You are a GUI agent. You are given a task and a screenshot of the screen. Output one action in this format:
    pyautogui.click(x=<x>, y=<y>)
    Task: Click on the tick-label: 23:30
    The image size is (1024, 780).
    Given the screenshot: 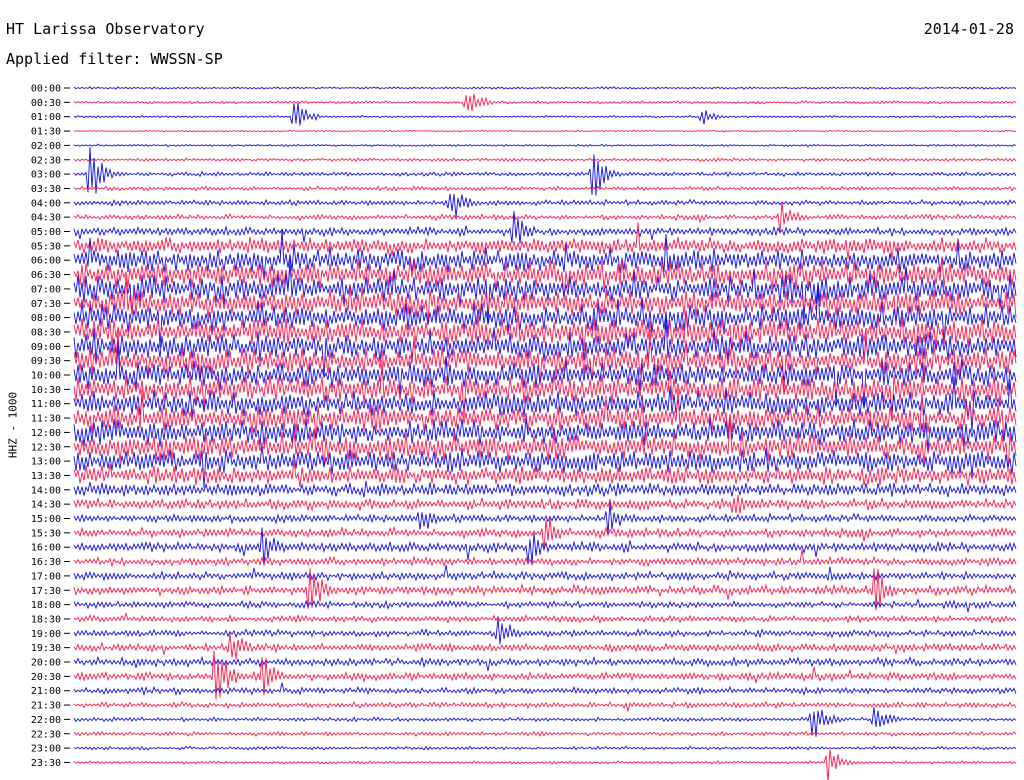 What is the action you would take?
    pyautogui.click(x=46, y=763)
    